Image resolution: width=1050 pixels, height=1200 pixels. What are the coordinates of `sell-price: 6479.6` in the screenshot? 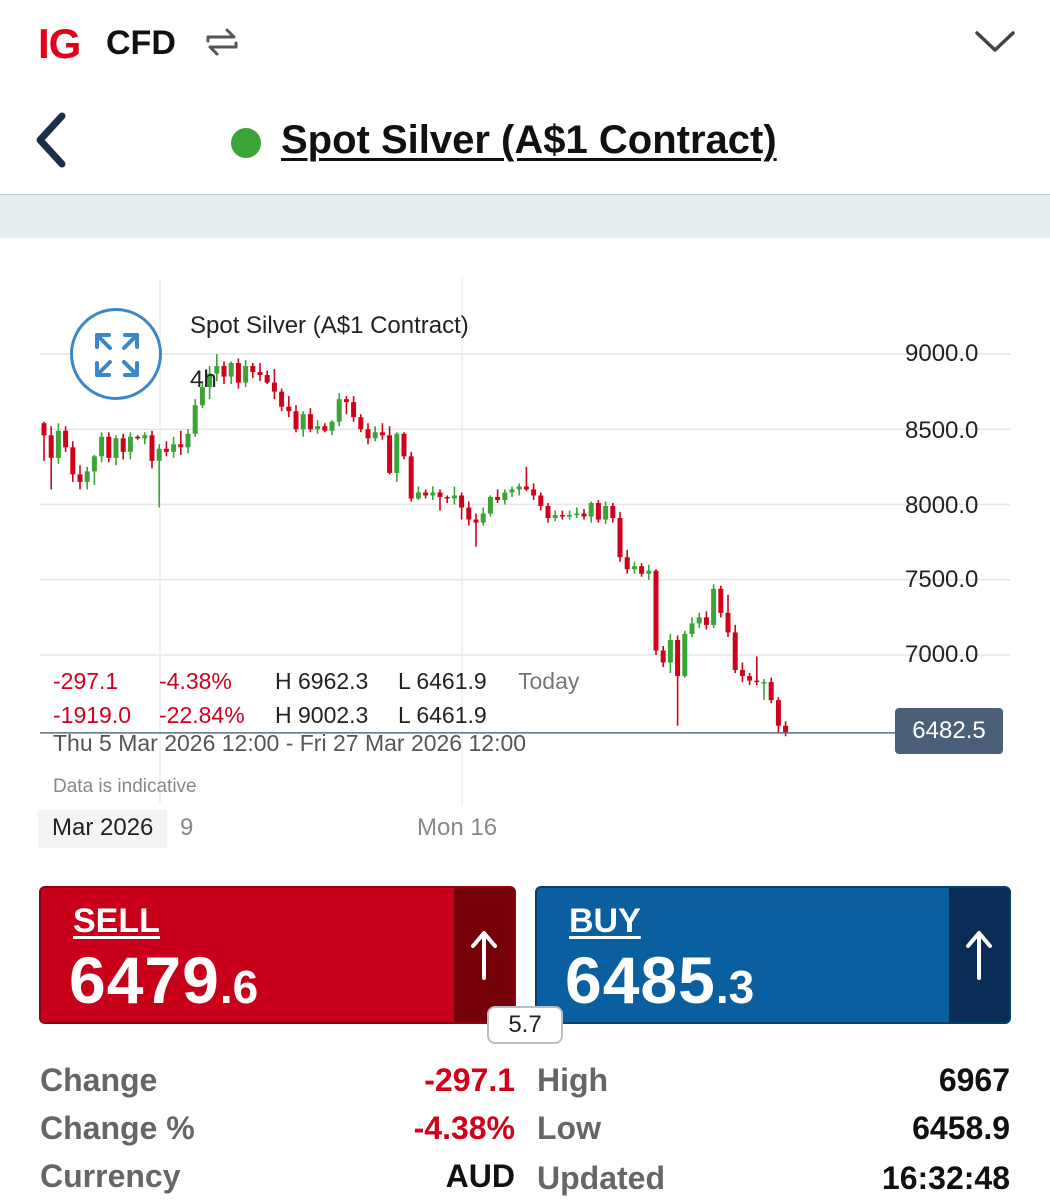 It's located at (163, 982).